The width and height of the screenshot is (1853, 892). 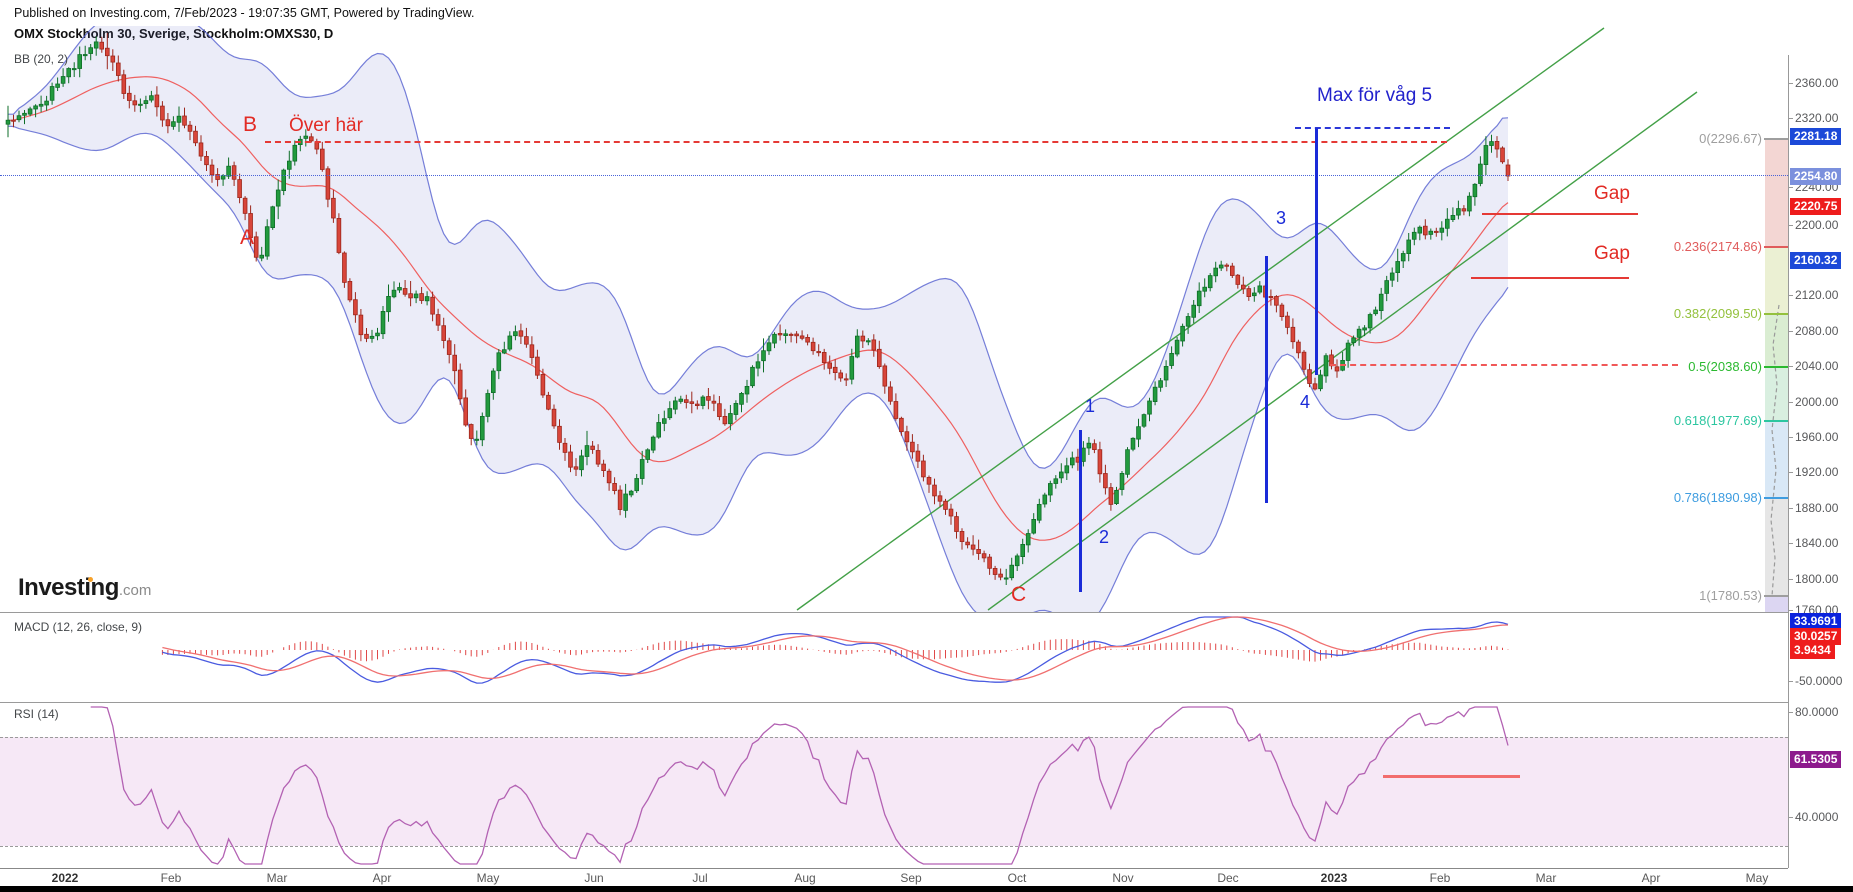 What do you see at coordinates (894, 612) in the screenshot?
I see `price-macd-divider` at bounding box center [894, 612].